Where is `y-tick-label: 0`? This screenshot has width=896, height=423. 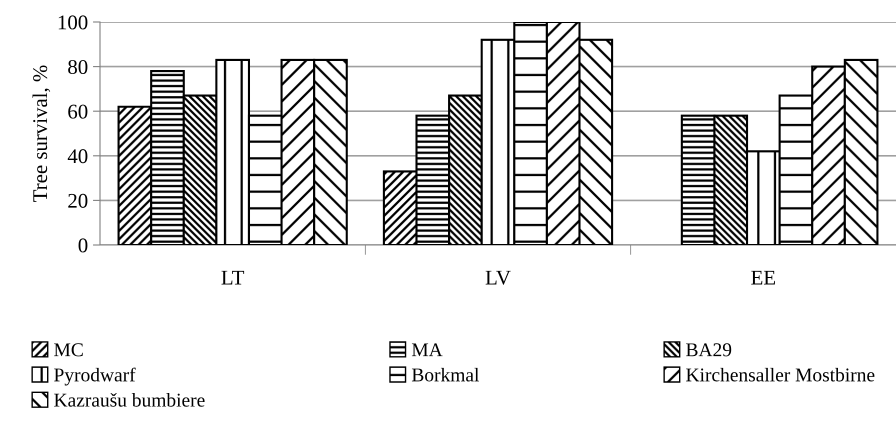 y-tick-label: 0 is located at coordinates (83, 245).